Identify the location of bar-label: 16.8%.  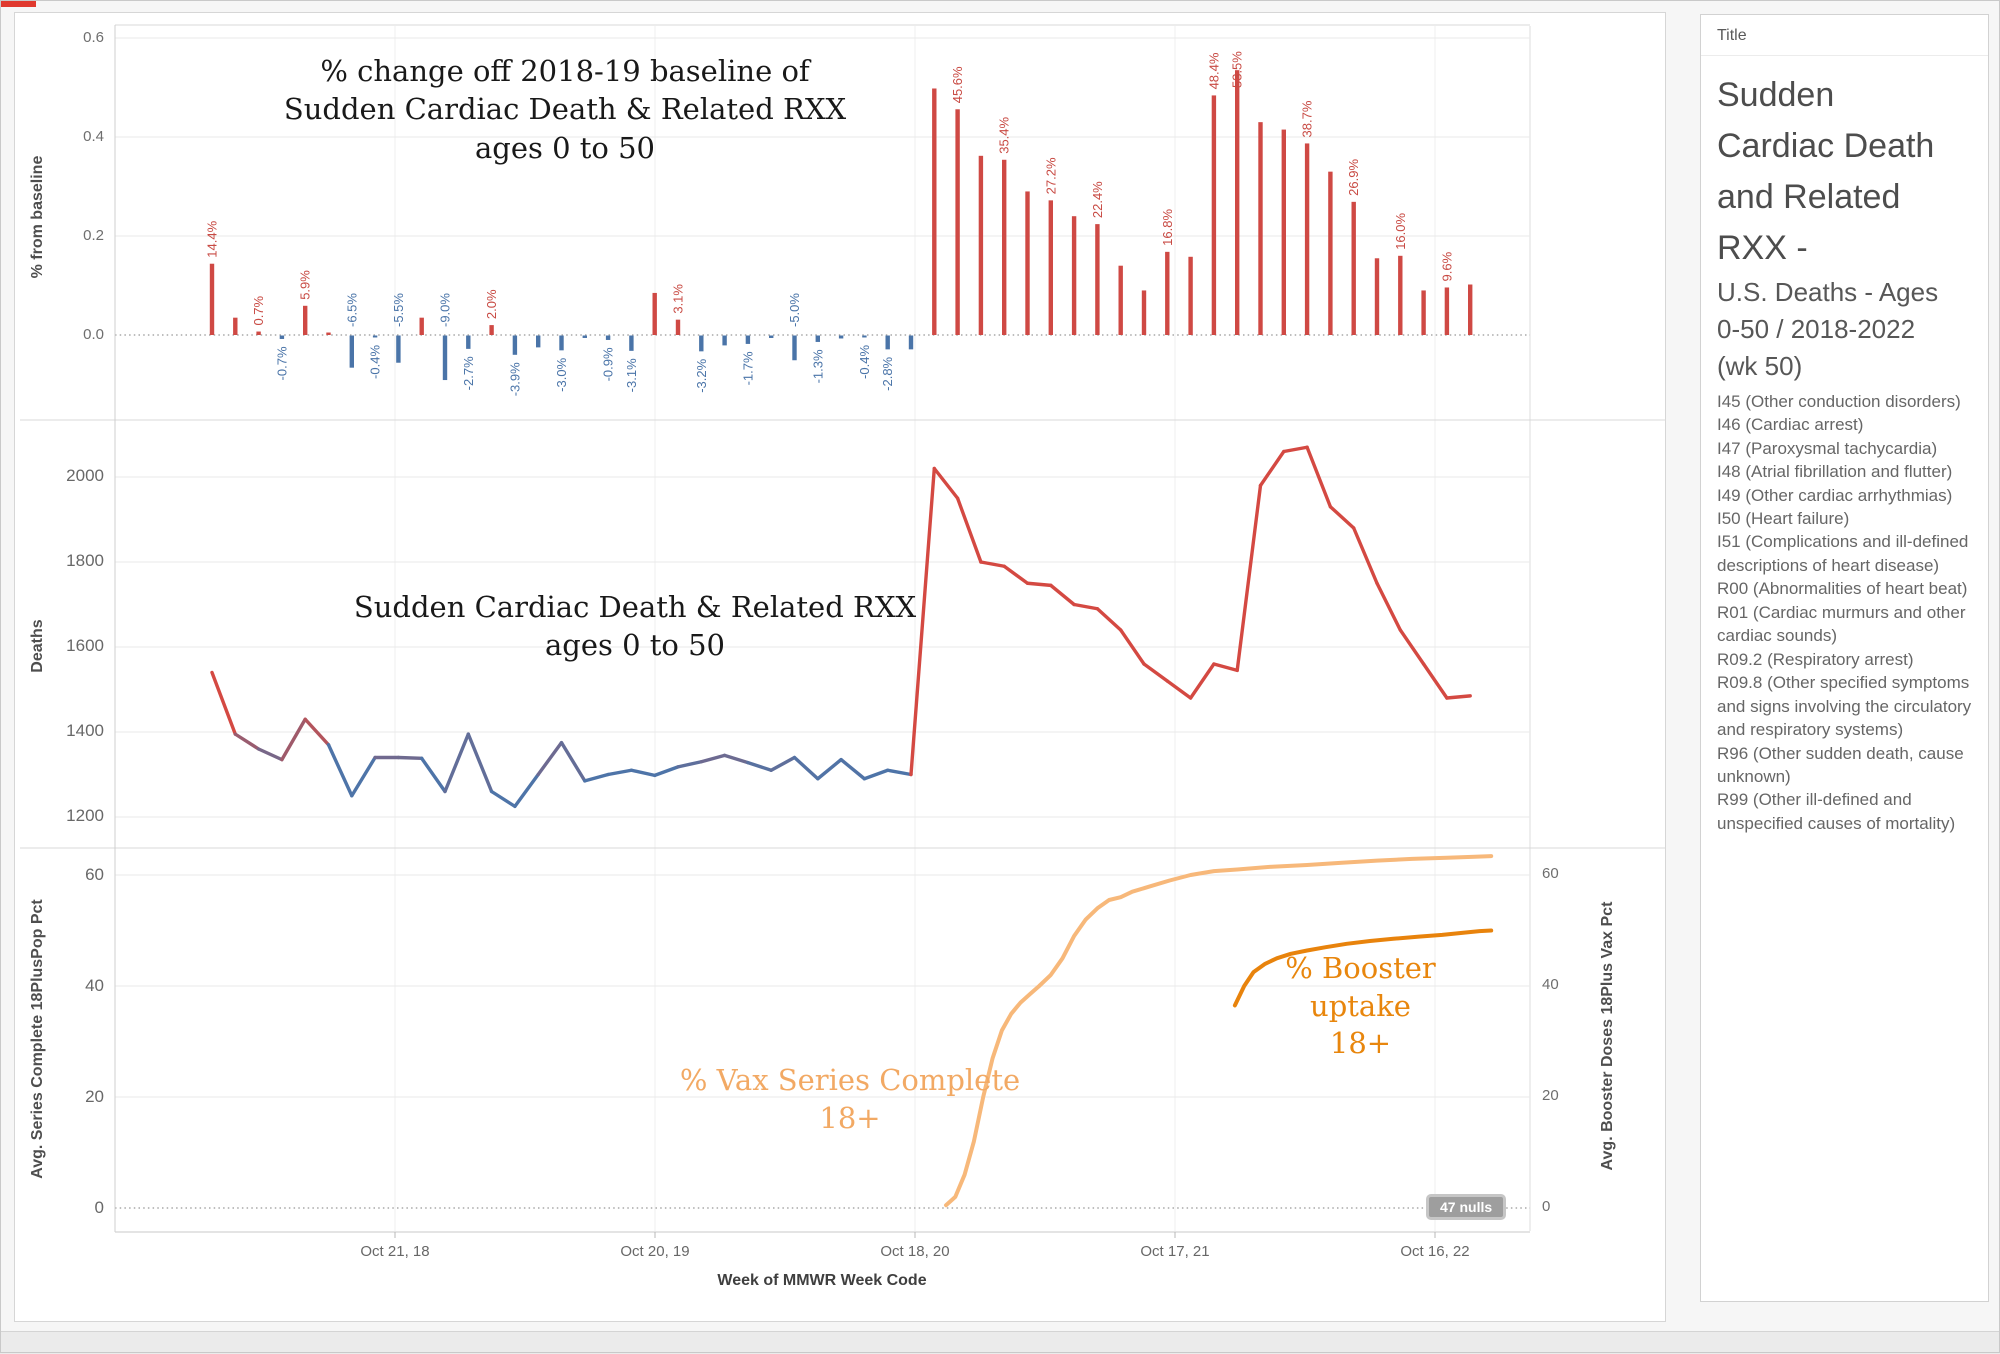
(1167, 227).